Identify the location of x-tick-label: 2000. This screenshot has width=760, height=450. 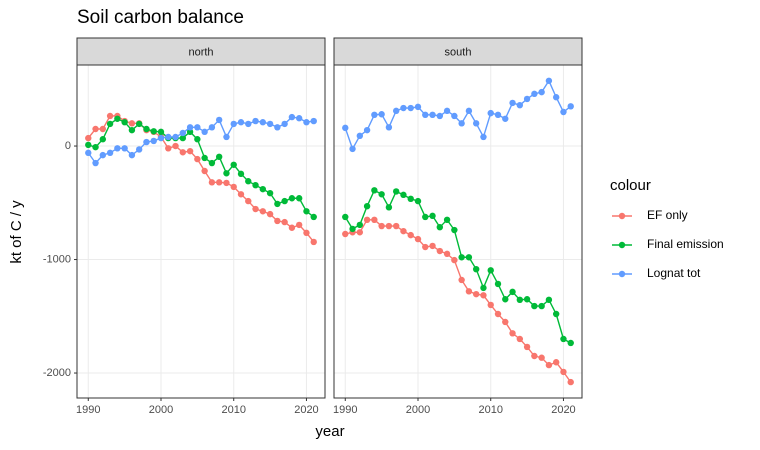
(161, 410).